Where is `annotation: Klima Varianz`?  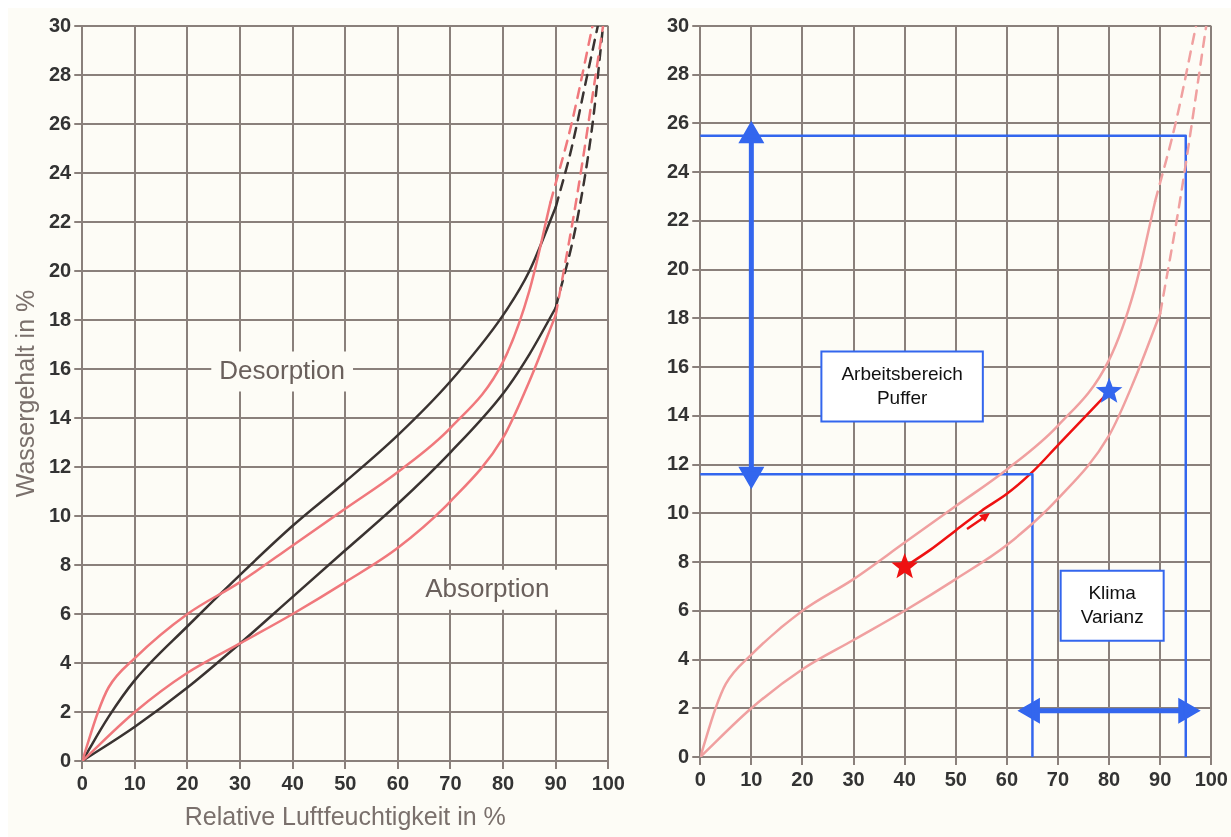
annotation: Klima Varianz is located at coordinates (1112, 604).